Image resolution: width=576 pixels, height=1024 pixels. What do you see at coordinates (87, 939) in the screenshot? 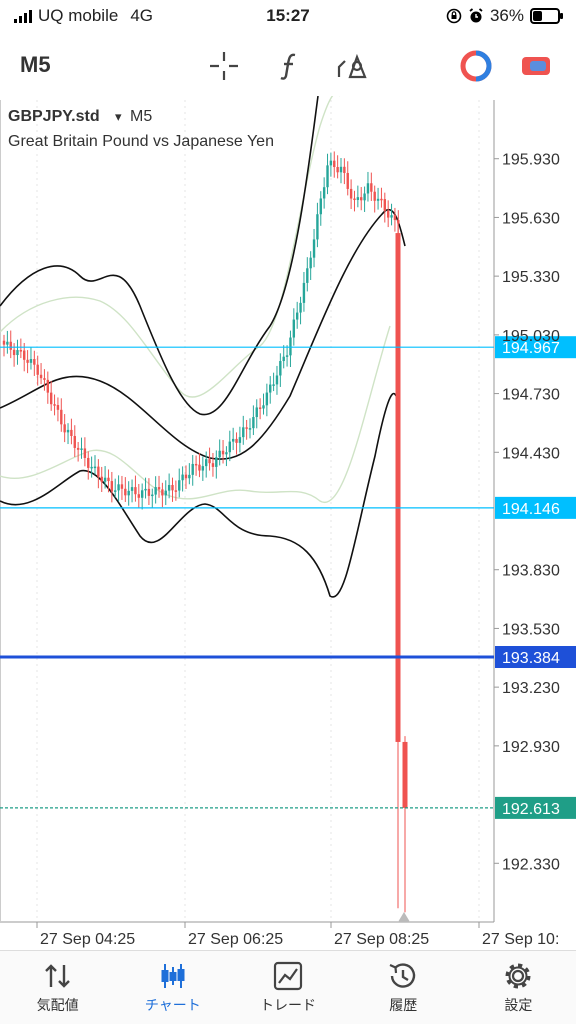
I see `time-axis-label: 27 Sep 04:25` at bounding box center [87, 939].